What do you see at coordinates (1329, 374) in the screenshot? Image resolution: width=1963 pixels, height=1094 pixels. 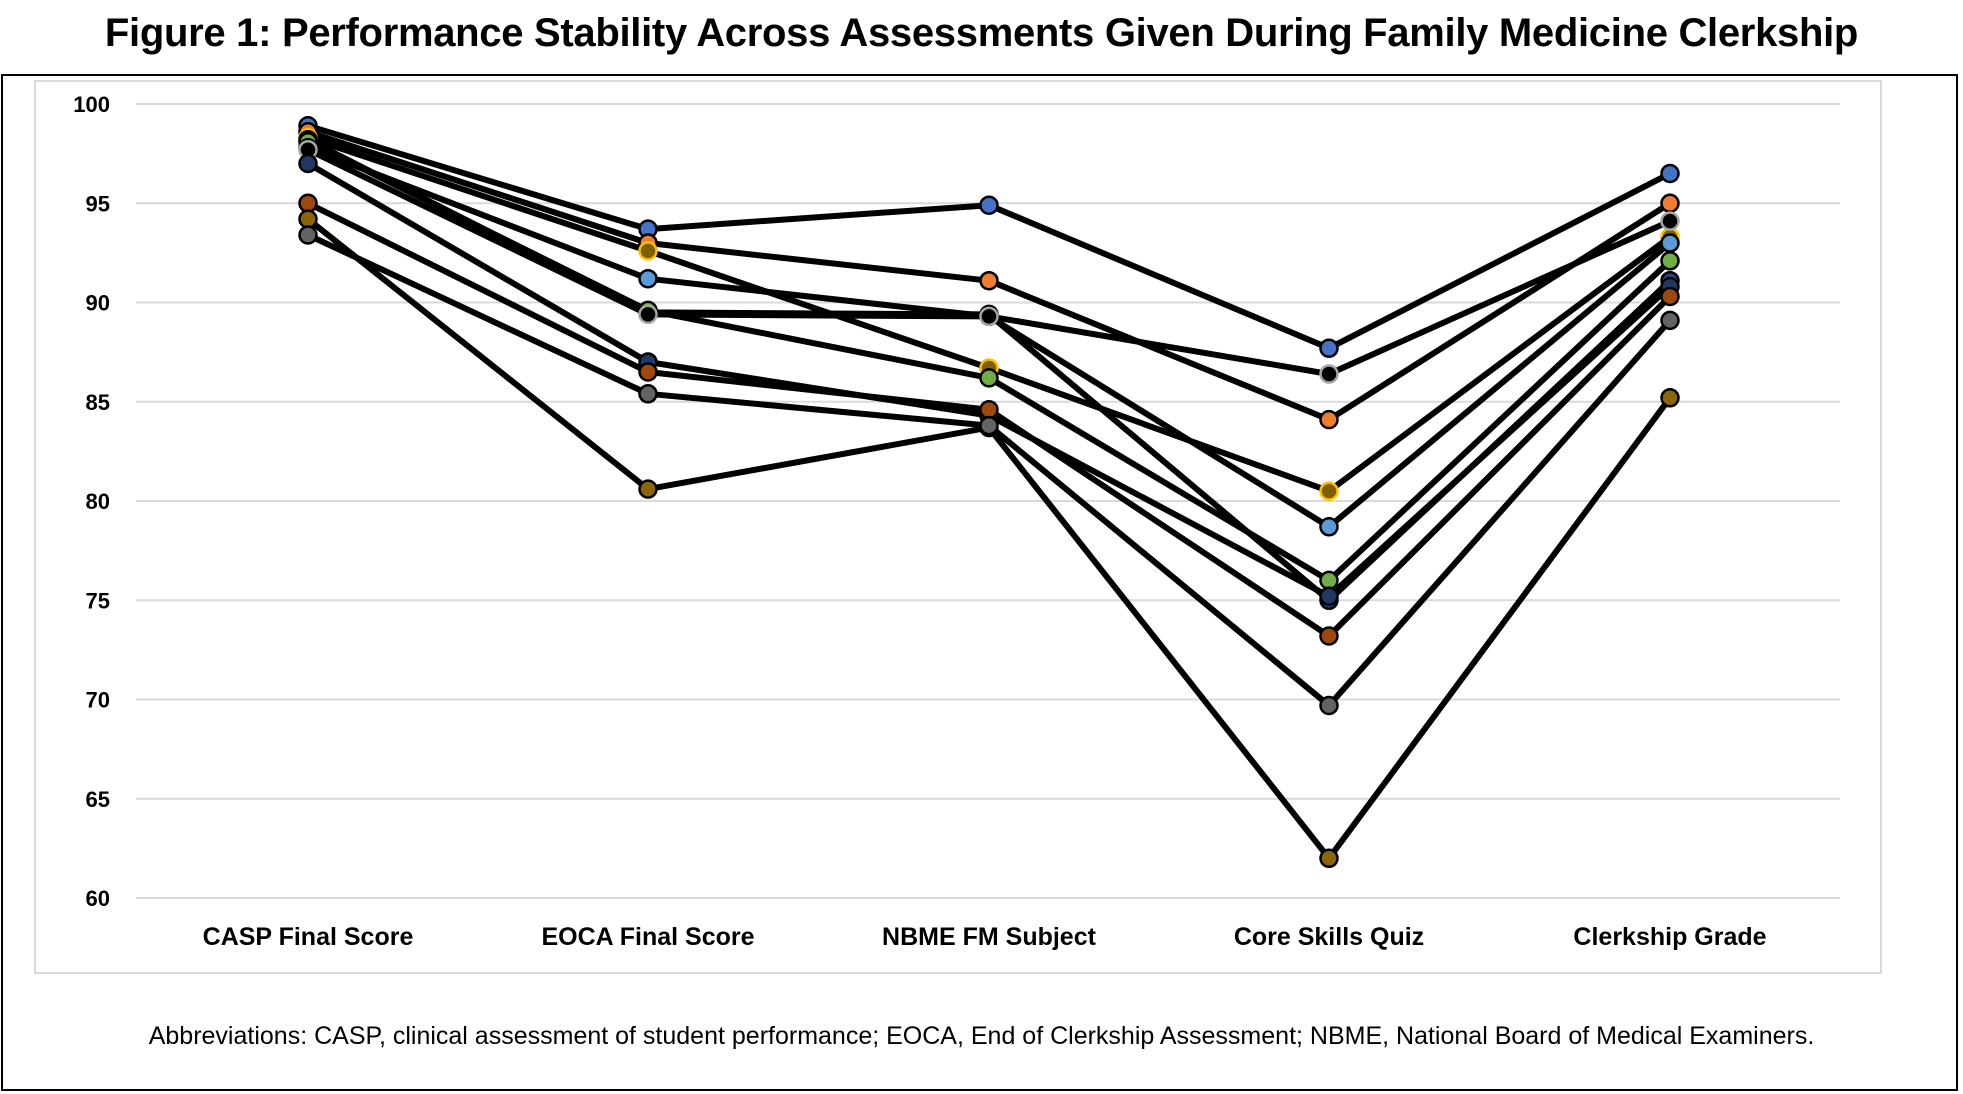 I see `data-point-s7-p4` at bounding box center [1329, 374].